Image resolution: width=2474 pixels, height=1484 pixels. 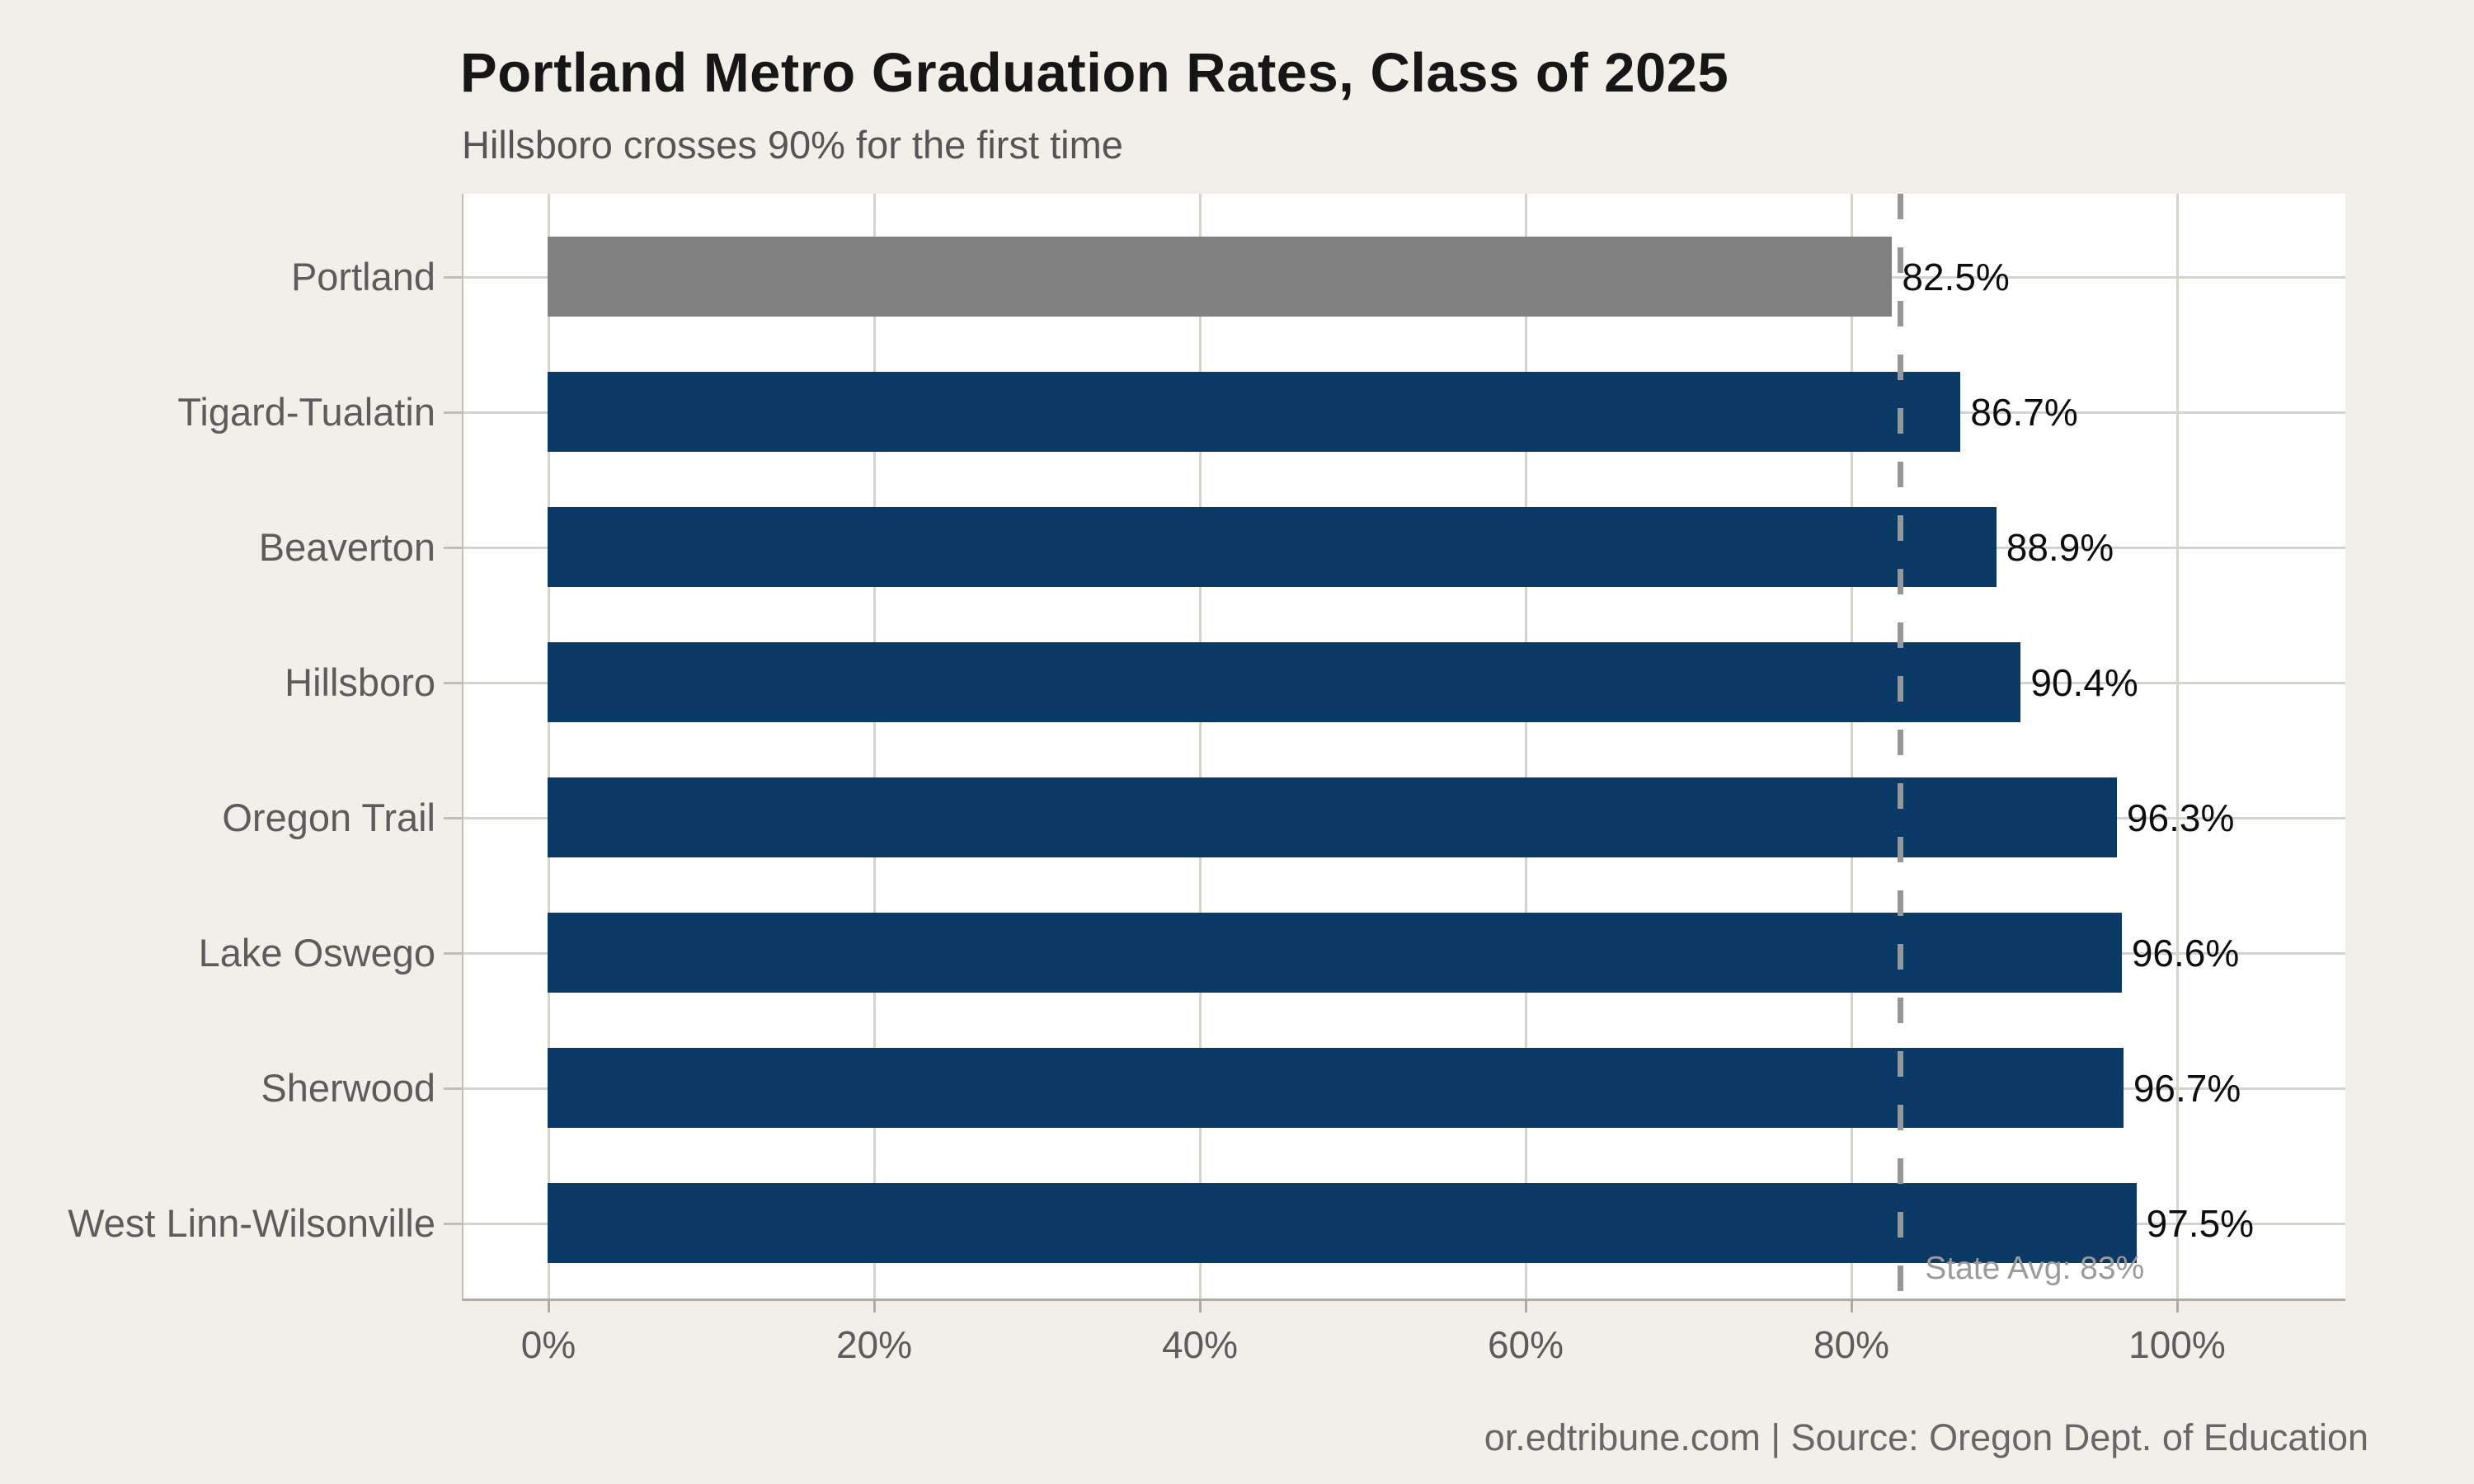 I want to click on state-average-line, so click(x=1900, y=746).